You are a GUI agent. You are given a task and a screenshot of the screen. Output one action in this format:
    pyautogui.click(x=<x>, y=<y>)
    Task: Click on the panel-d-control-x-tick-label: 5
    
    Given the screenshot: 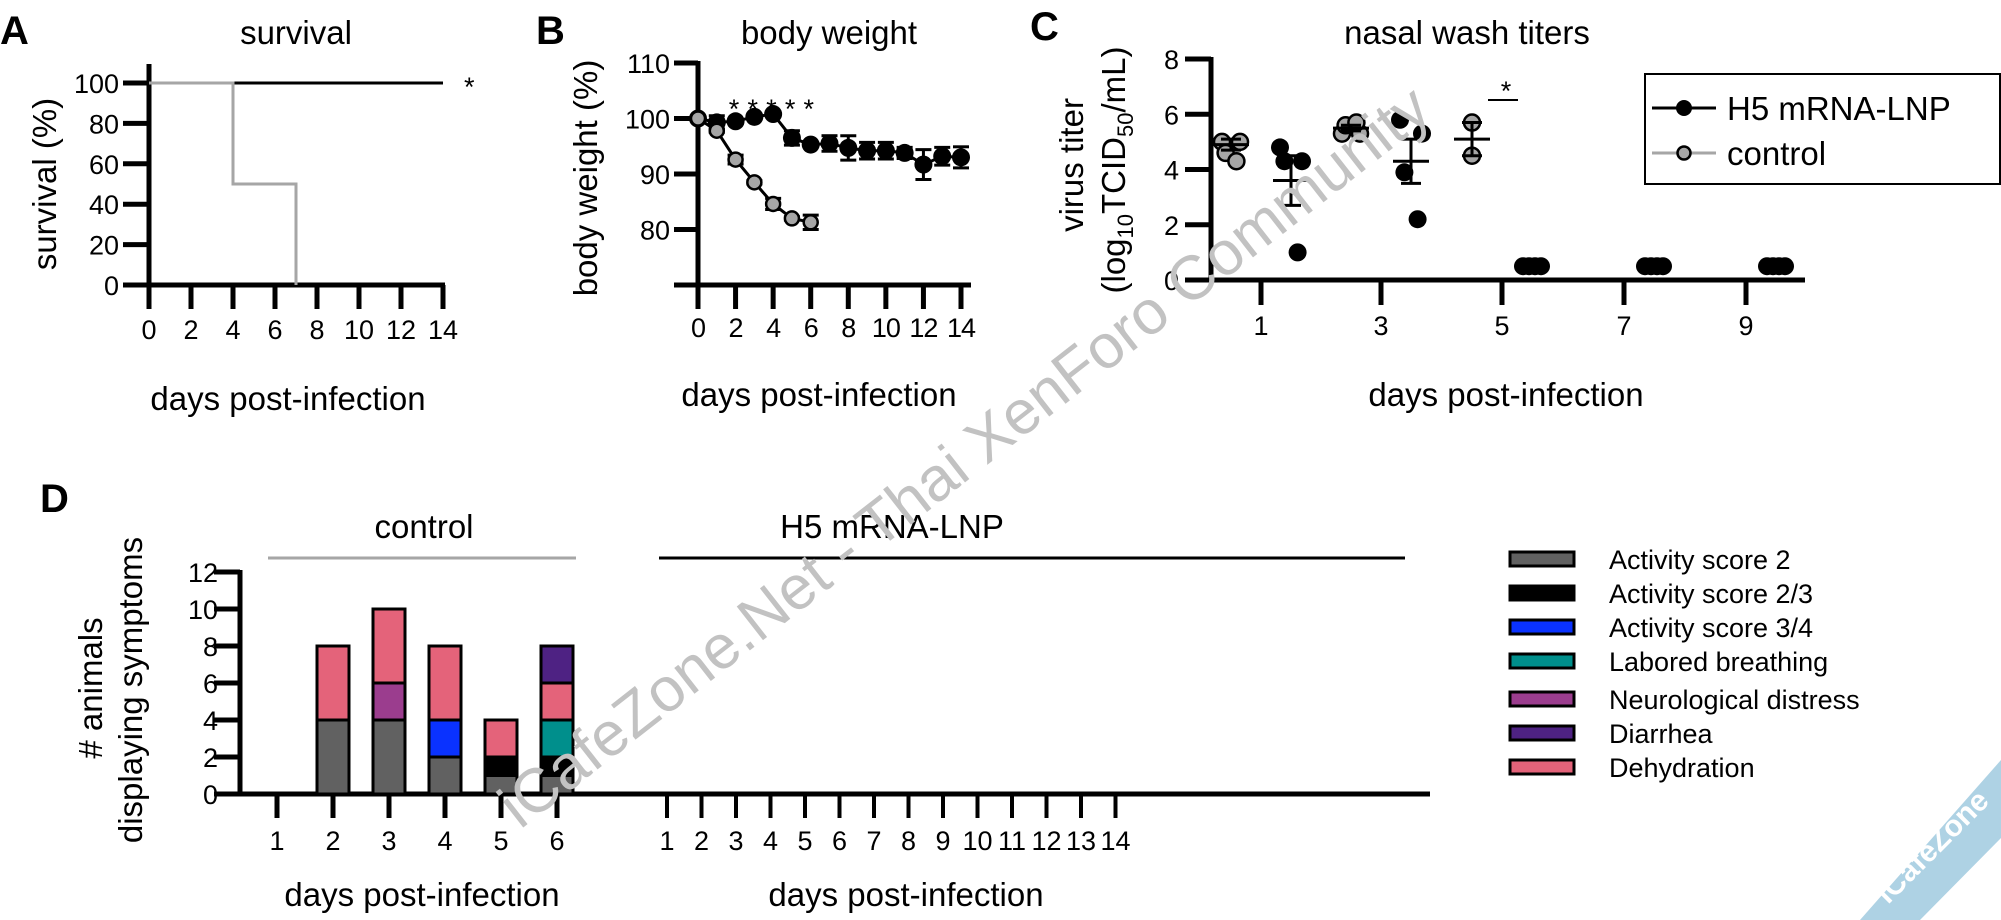 What is the action you would take?
    pyautogui.click(x=500, y=841)
    